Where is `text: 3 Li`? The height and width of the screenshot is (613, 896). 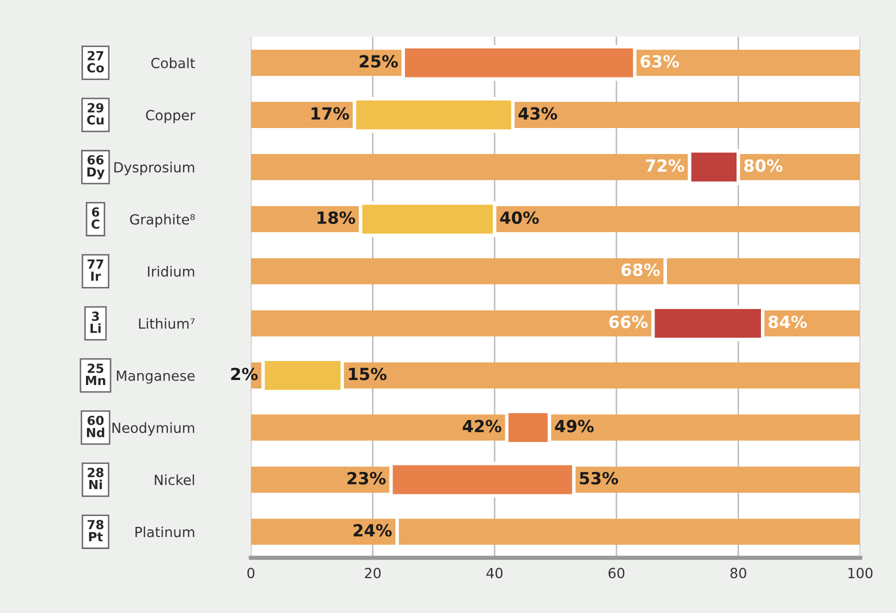
text: 3 Li is located at coordinates (95, 322).